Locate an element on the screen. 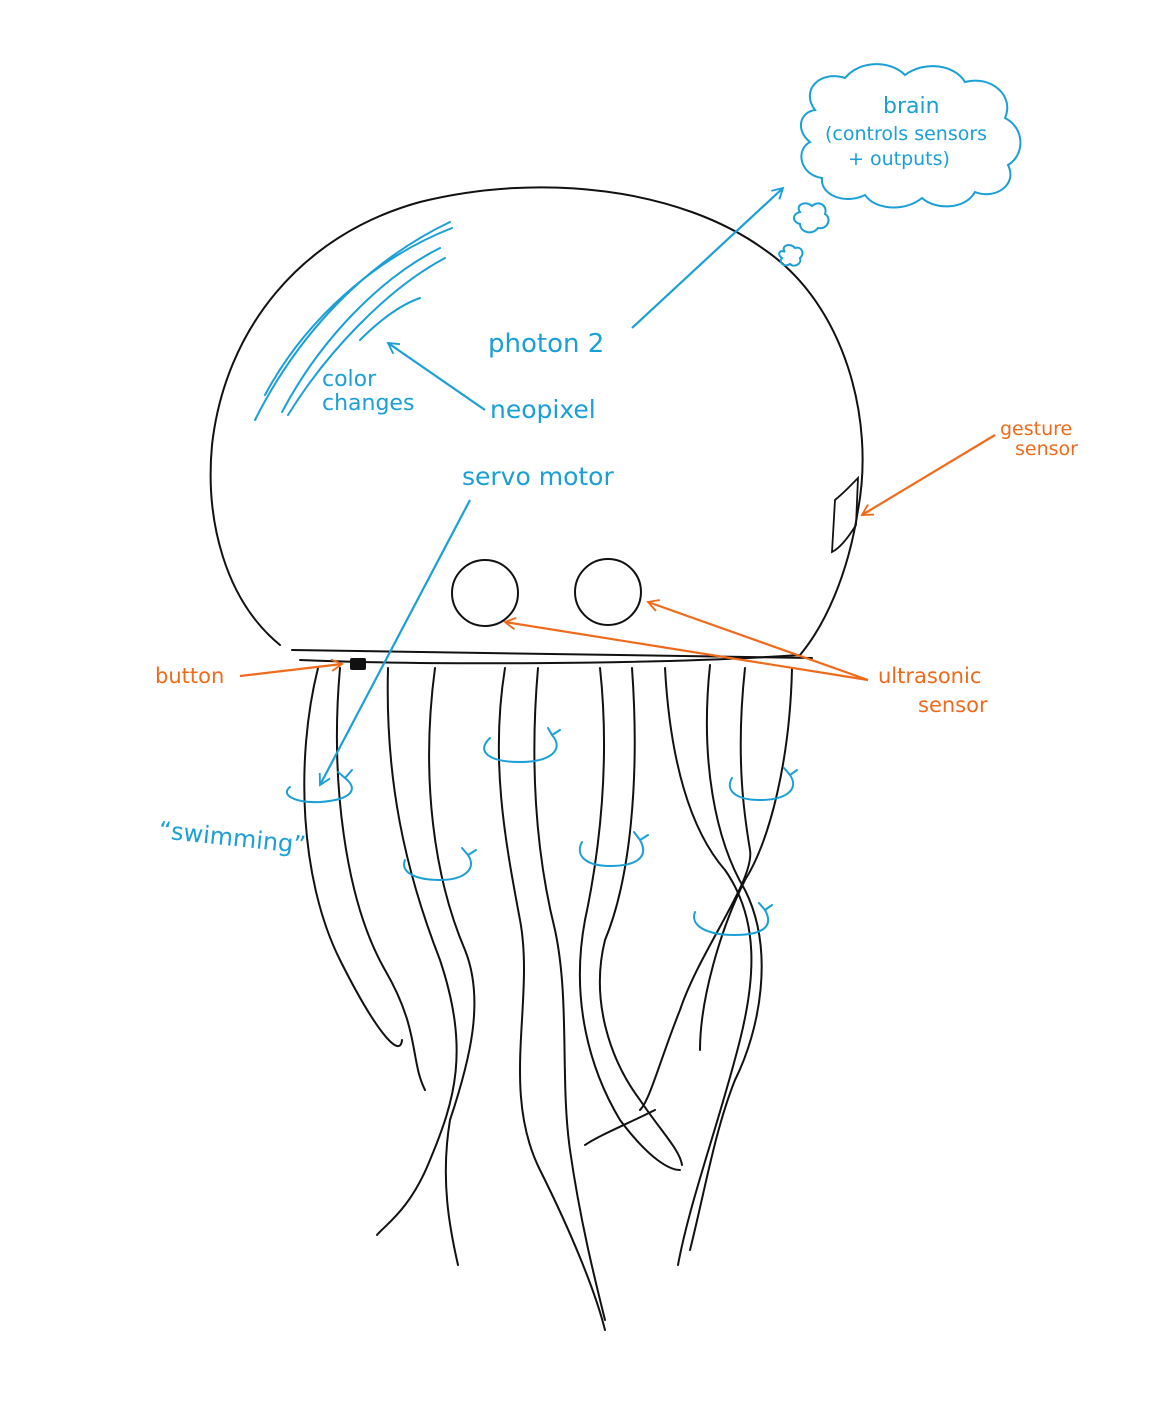 This screenshot has width=1151, height=1415. ultrasonic-eye-right is located at coordinates (608, 592).